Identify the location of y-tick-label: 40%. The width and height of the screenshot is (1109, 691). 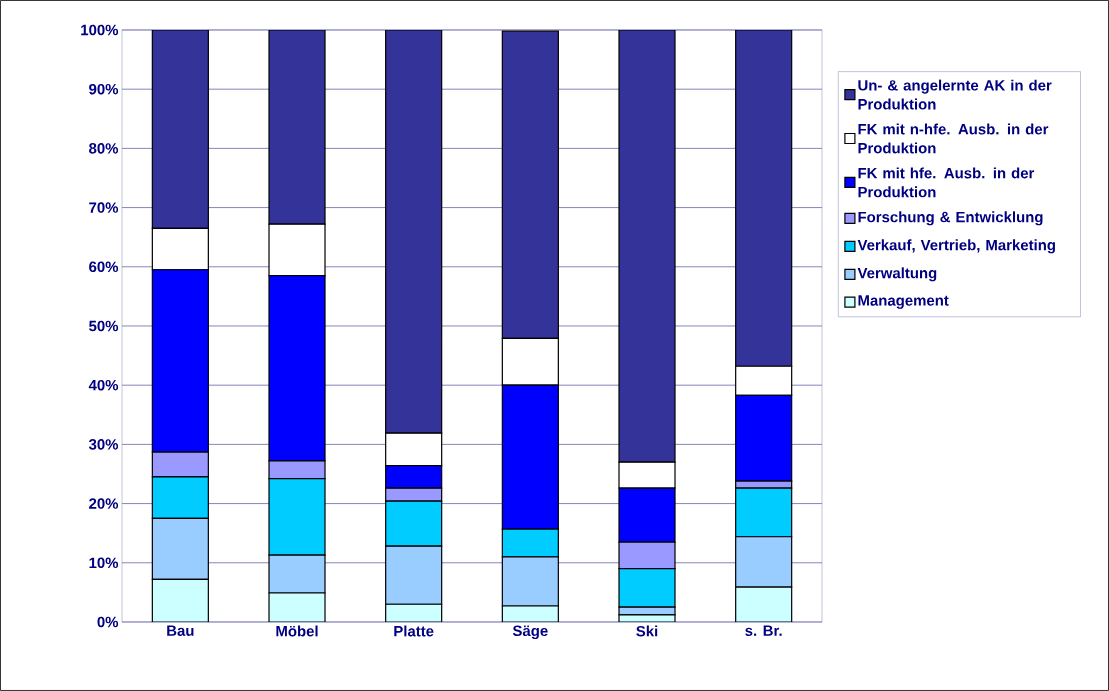
(103, 385).